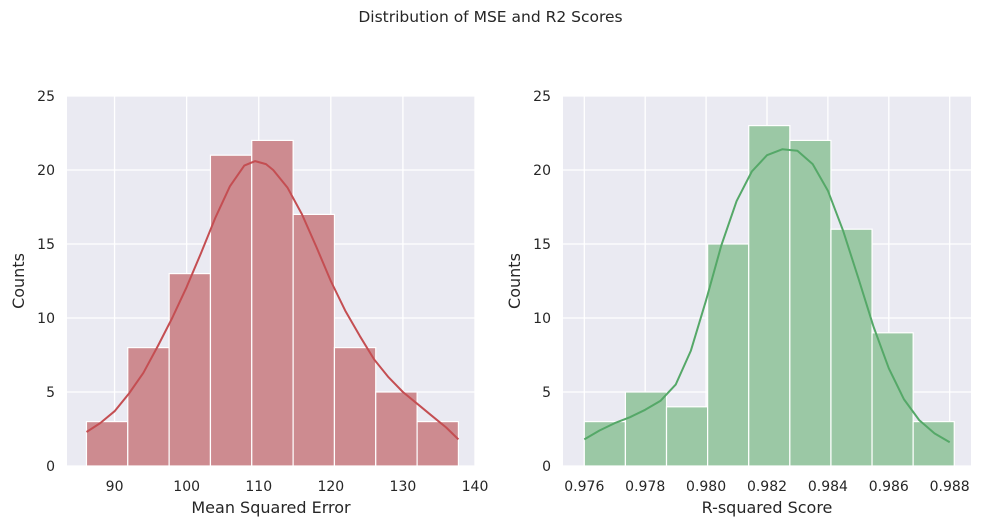  Describe the element at coordinates (271, 507) in the screenshot. I see `x-axis-label: Mean Squared Error` at that location.